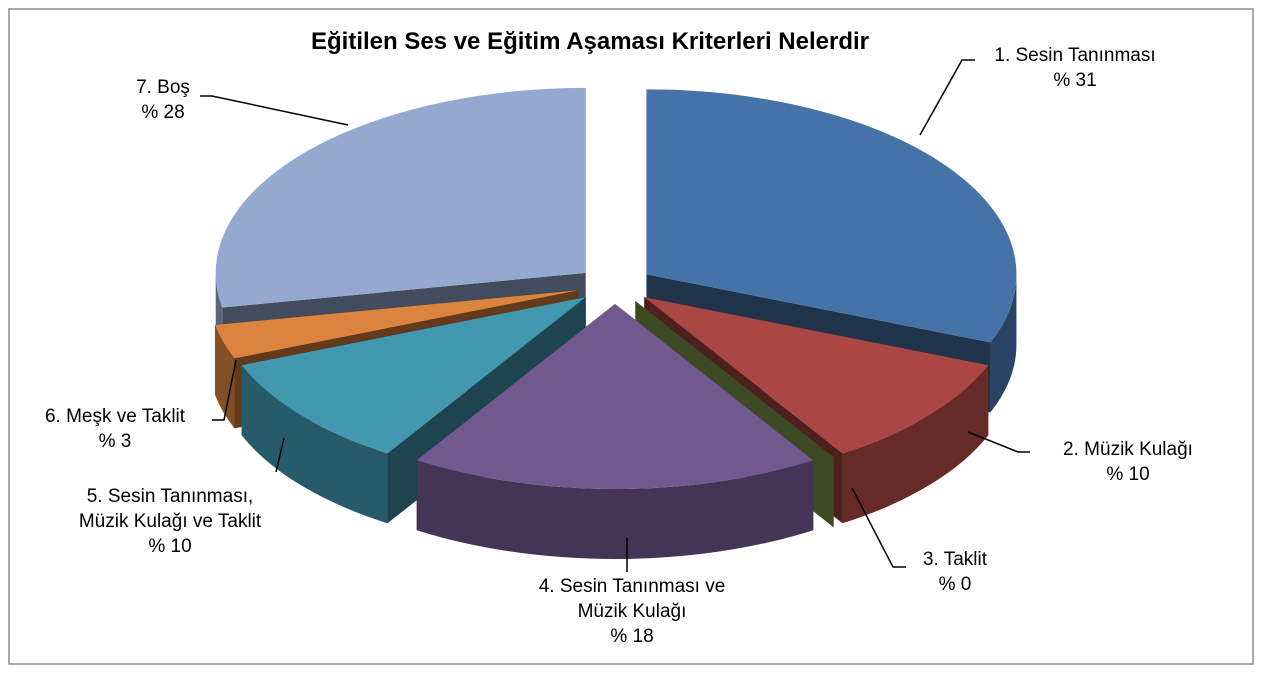 Image resolution: width=1262 pixels, height=674 pixels. Describe the element at coordinates (1128, 462) in the screenshot. I see `data-label: 2. Müzik Kulağı % 10` at that location.